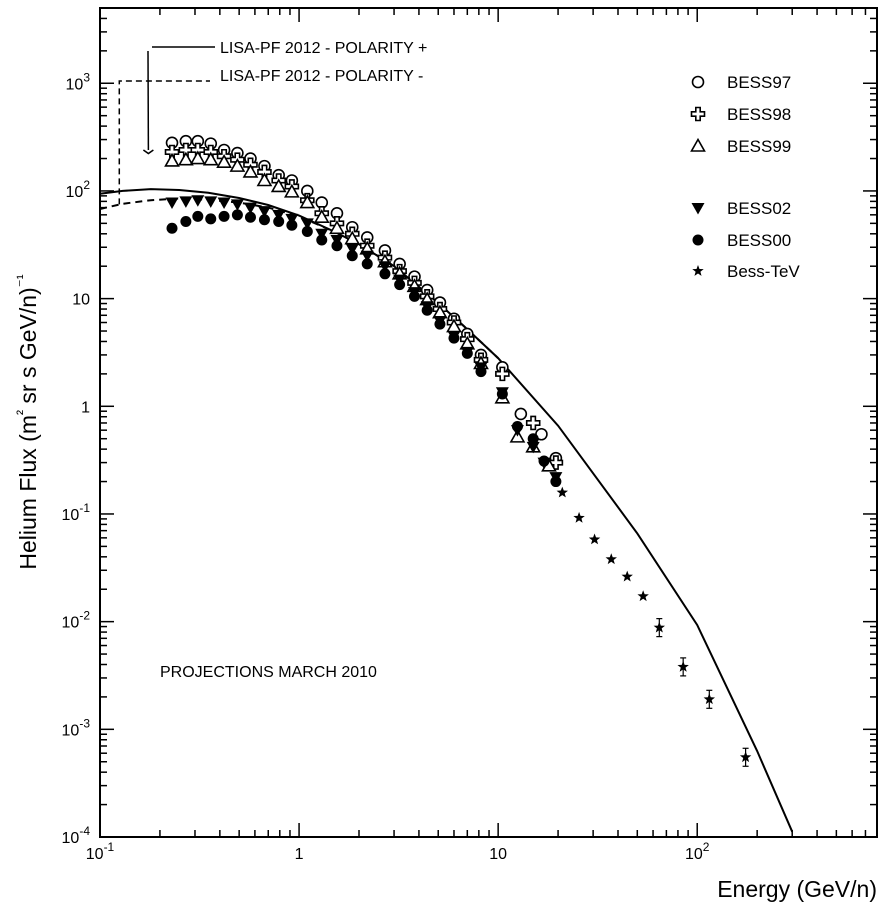 The height and width of the screenshot is (911, 882). Describe the element at coordinates (164, 142) in the screenshot. I see `polarity-minus-leader` at that location.